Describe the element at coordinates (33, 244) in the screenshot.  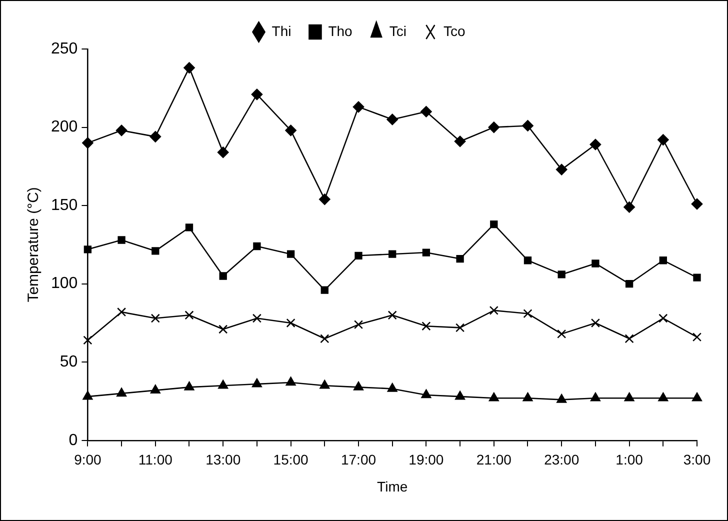
I see `y-axis-title: Temperature (°C)` at that location.